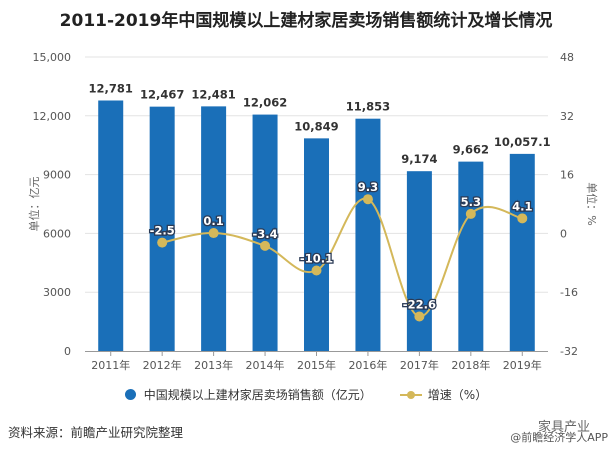 The height and width of the screenshot is (451, 612). What do you see at coordinates (522, 365) in the screenshot?
I see `x-tick-label: 2019年` at bounding box center [522, 365].